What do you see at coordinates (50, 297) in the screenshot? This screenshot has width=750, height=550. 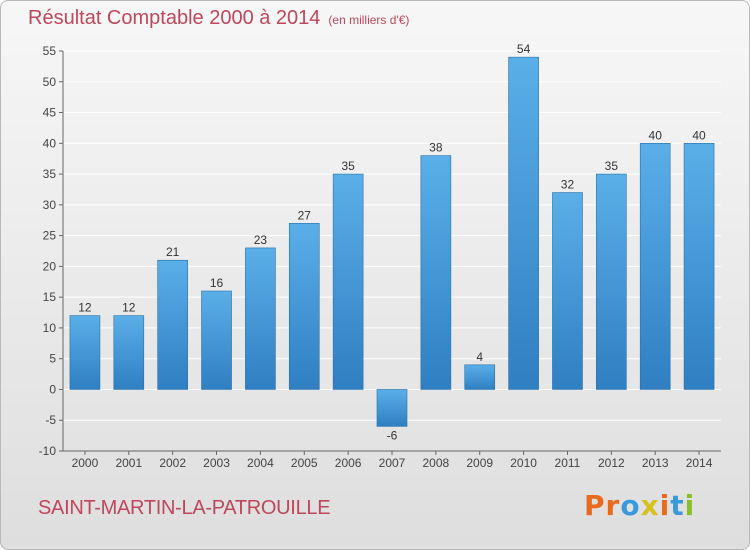 I see `y-tick-label: 15` at bounding box center [50, 297].